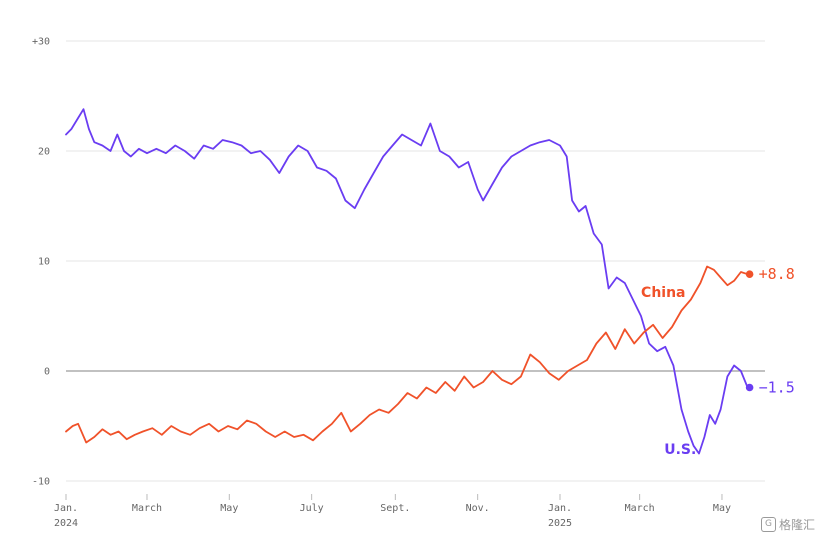 This screenshot has height=544, width=837. I want to click on series-end-value-label: +8.8, so click(777, 274).